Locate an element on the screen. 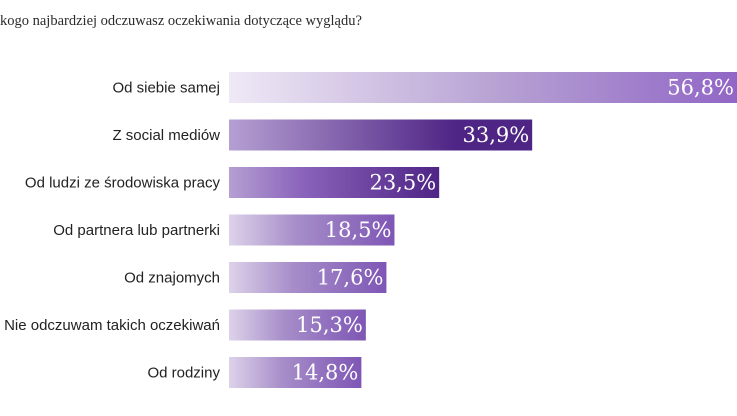 The image size is (737, 416). category-label: Nie odczuwam takich oczekiwań is located at coordinates (112, 325).